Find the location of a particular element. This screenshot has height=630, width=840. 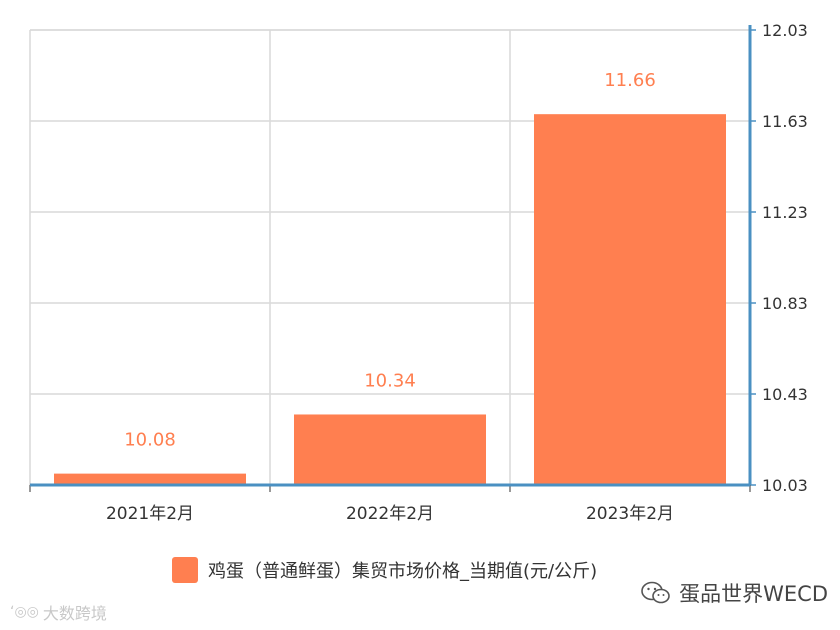

wechat-icon is located at coordinates (655, 592).